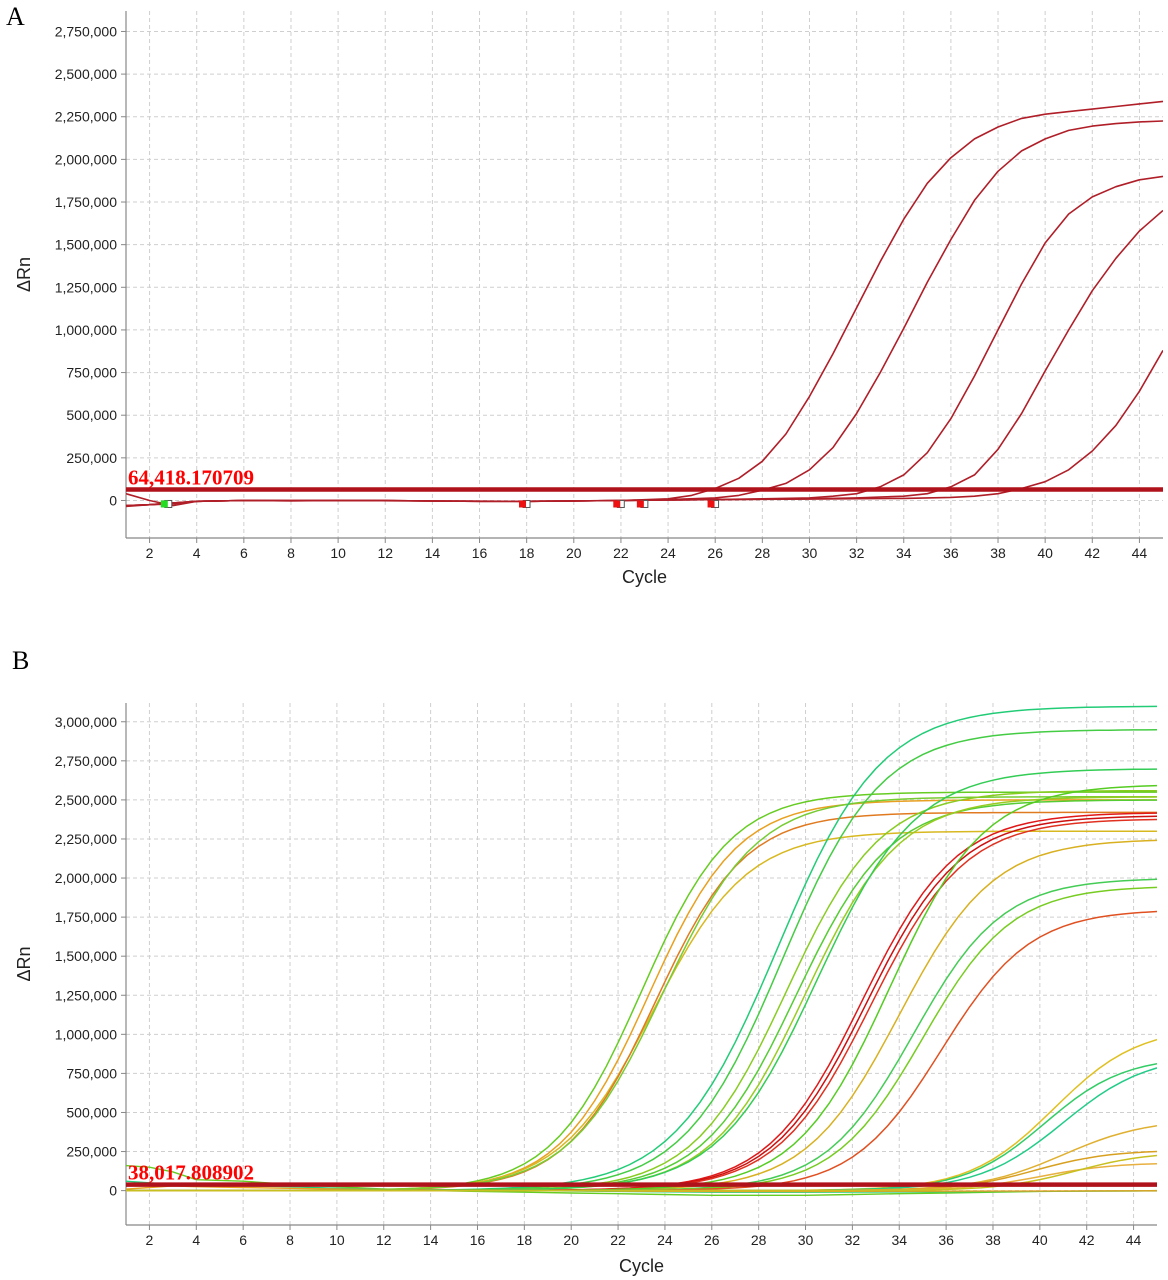  I want to click on x-tick-label: 44, so click(1140, 553).